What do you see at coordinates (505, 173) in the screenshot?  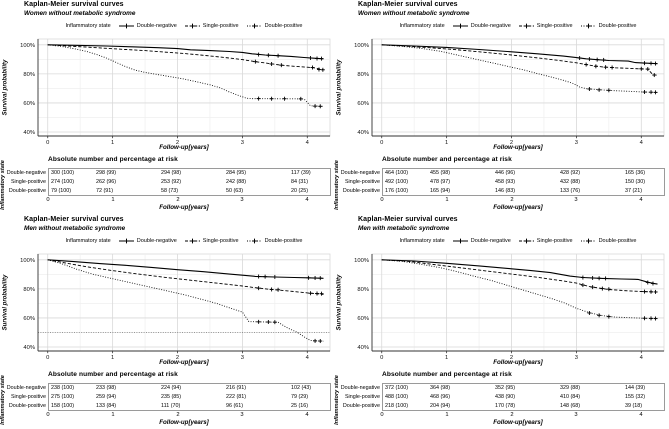 I see `risk-cell: 446 (96)` at bounding box center [505, 173].